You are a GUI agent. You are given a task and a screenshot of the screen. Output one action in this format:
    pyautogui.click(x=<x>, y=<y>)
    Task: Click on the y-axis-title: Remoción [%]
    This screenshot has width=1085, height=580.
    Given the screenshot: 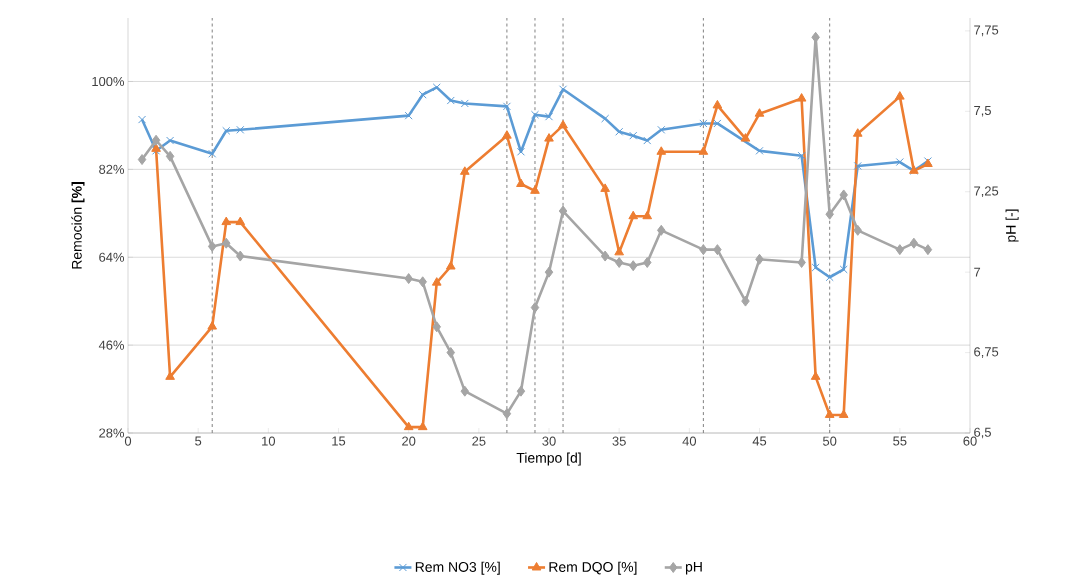 What is the action you would take?
    pyautogui.click(x=78, y=225)
    